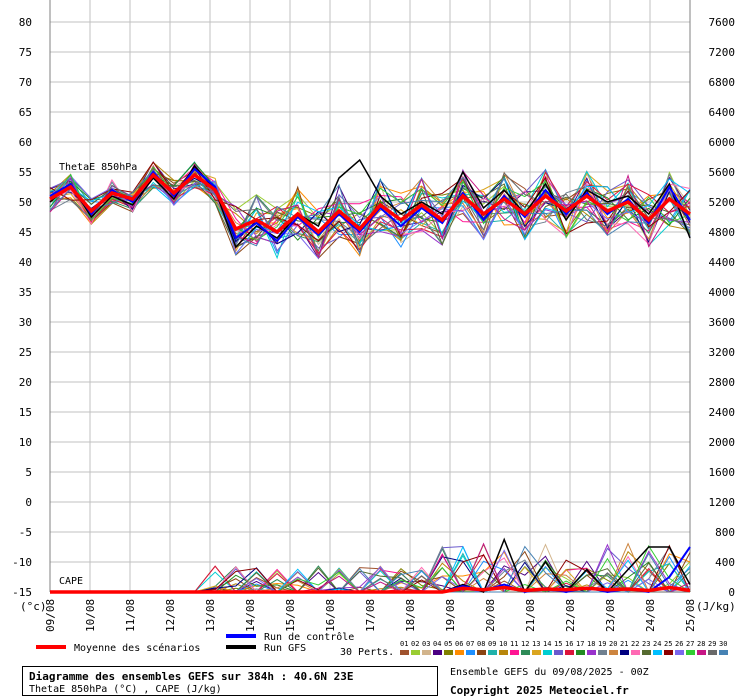 This screenshot has width=740, height=700. What do you see at coordinates (613, 644) in the screenshot?
I see `pert-number: 20` at bounding box center [613, 644].